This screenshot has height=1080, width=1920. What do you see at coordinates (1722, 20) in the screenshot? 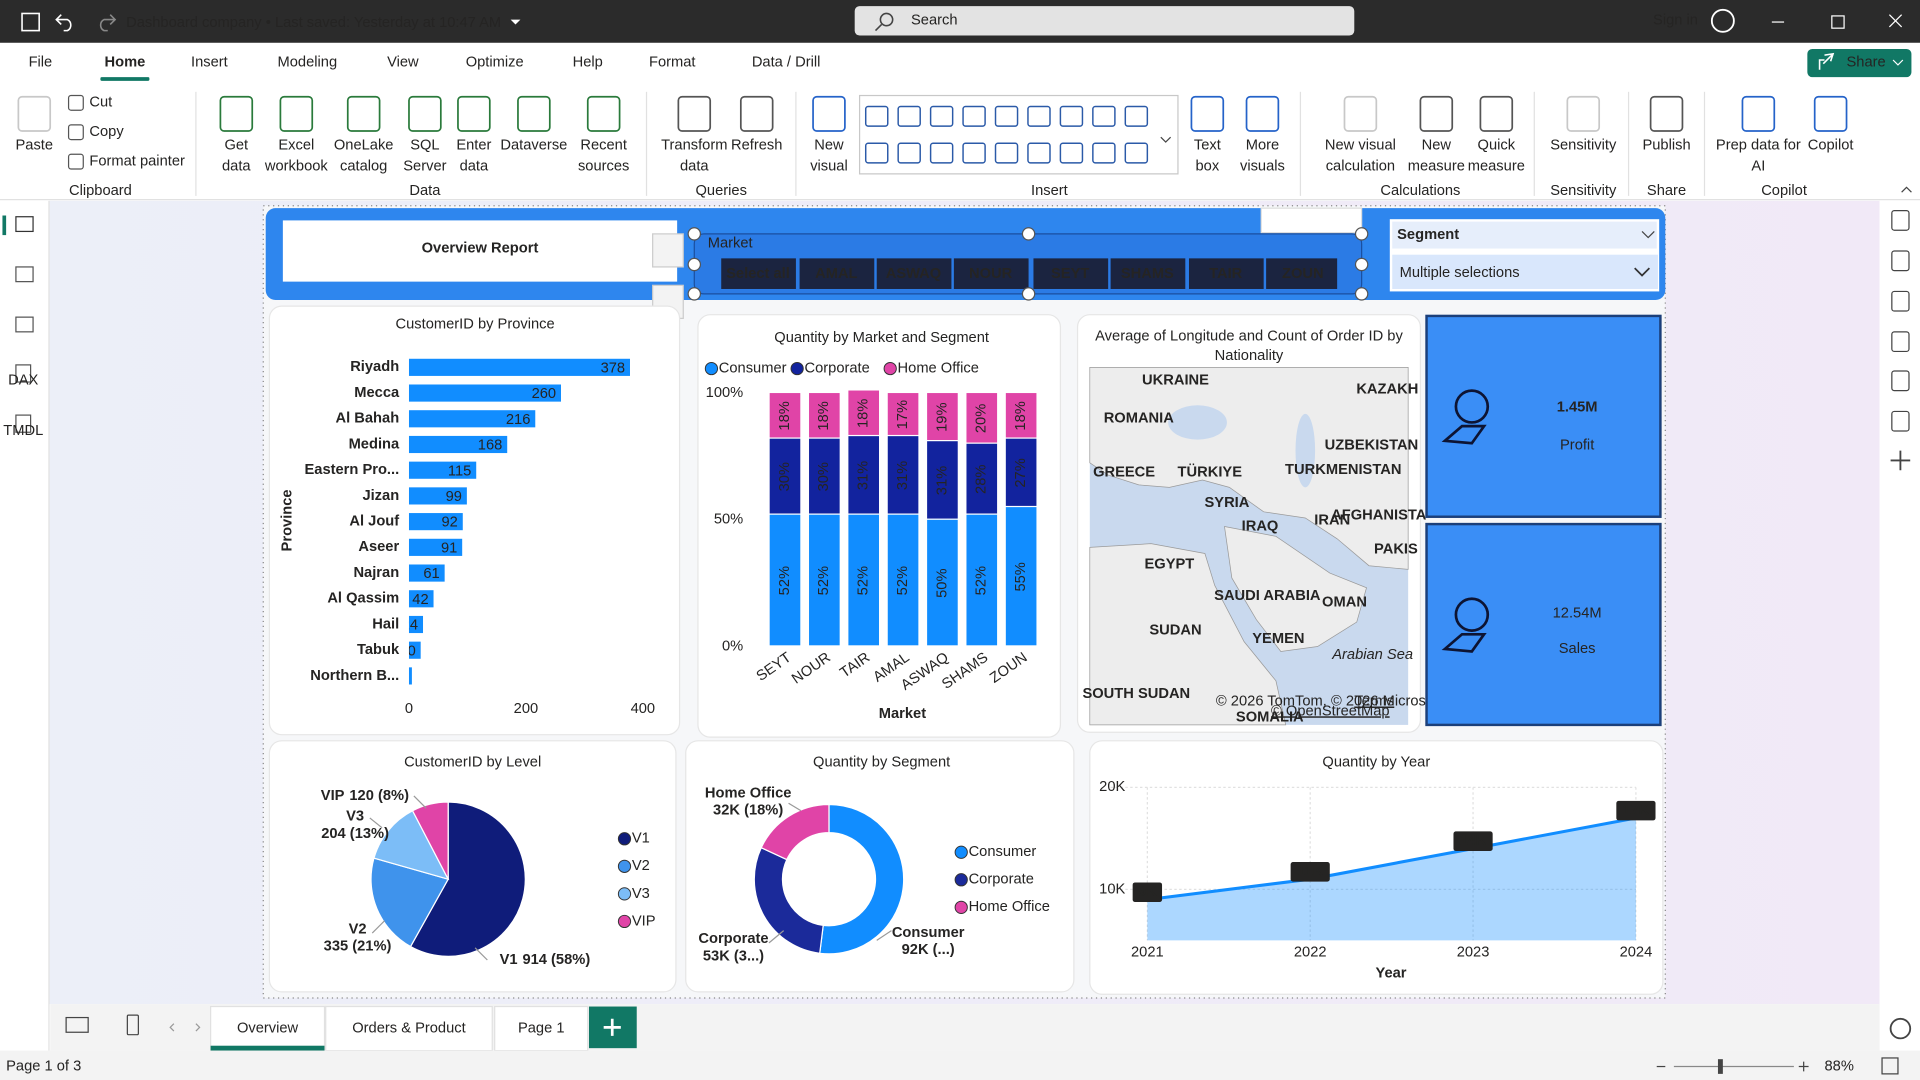
I see `avatar` at bounding box center [1722, 20].